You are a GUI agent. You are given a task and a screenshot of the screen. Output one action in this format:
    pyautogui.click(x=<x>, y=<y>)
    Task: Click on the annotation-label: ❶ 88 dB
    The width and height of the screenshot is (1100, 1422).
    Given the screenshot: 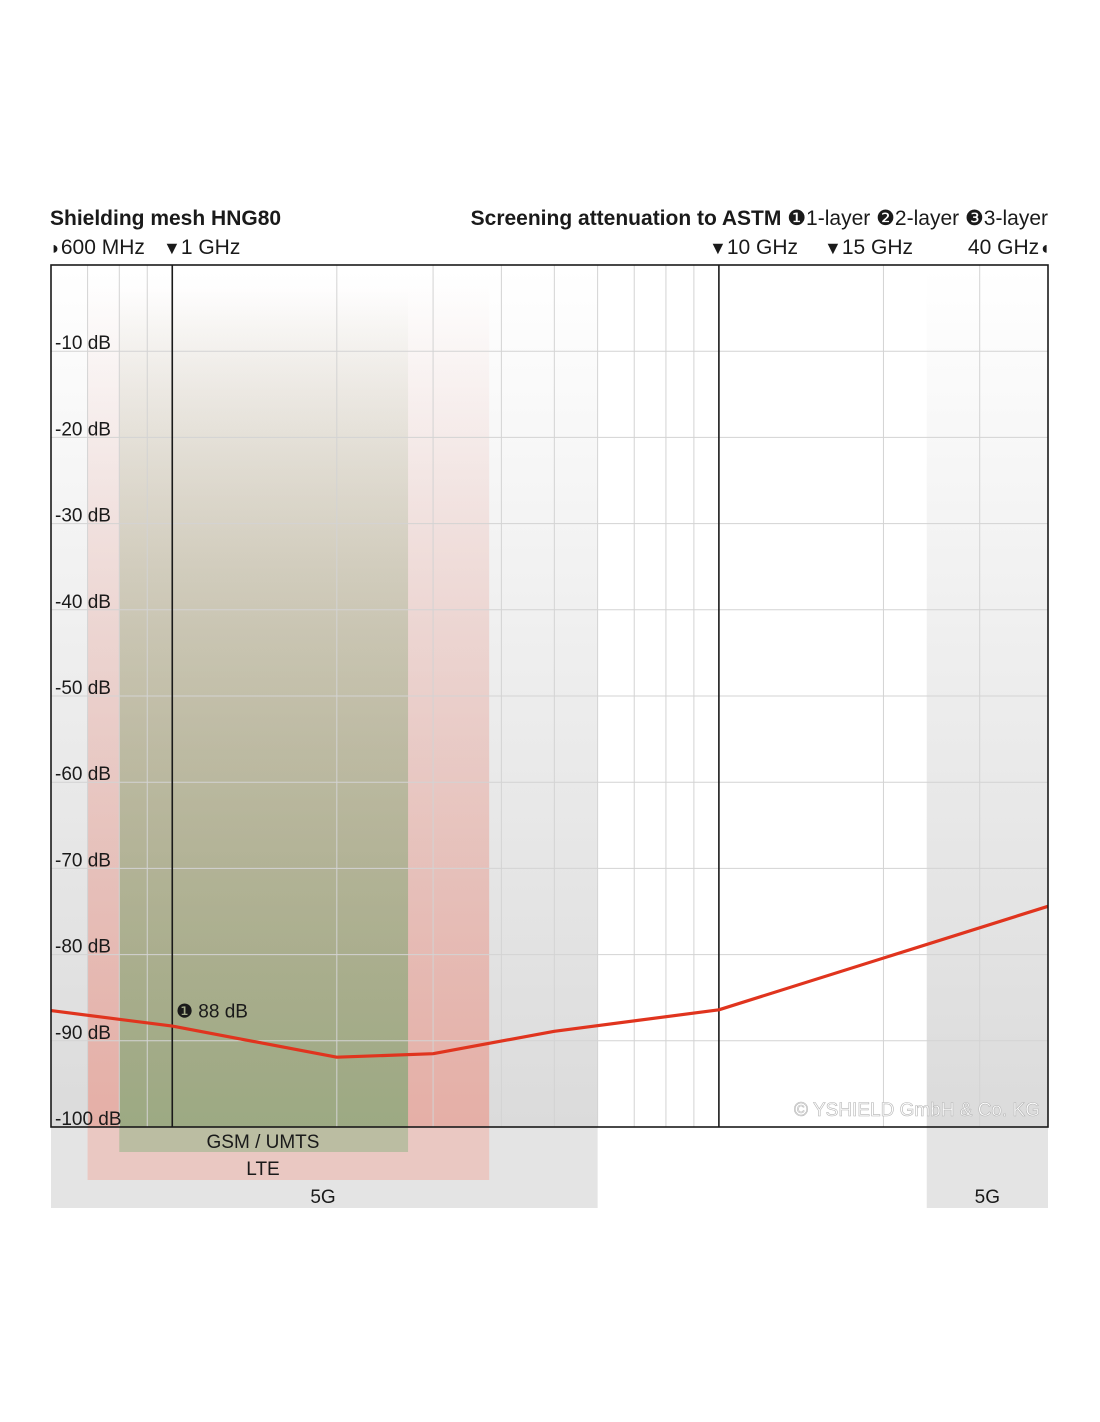 What is the action you would take?
    pyautogui.click(x=212, y=1012)
    